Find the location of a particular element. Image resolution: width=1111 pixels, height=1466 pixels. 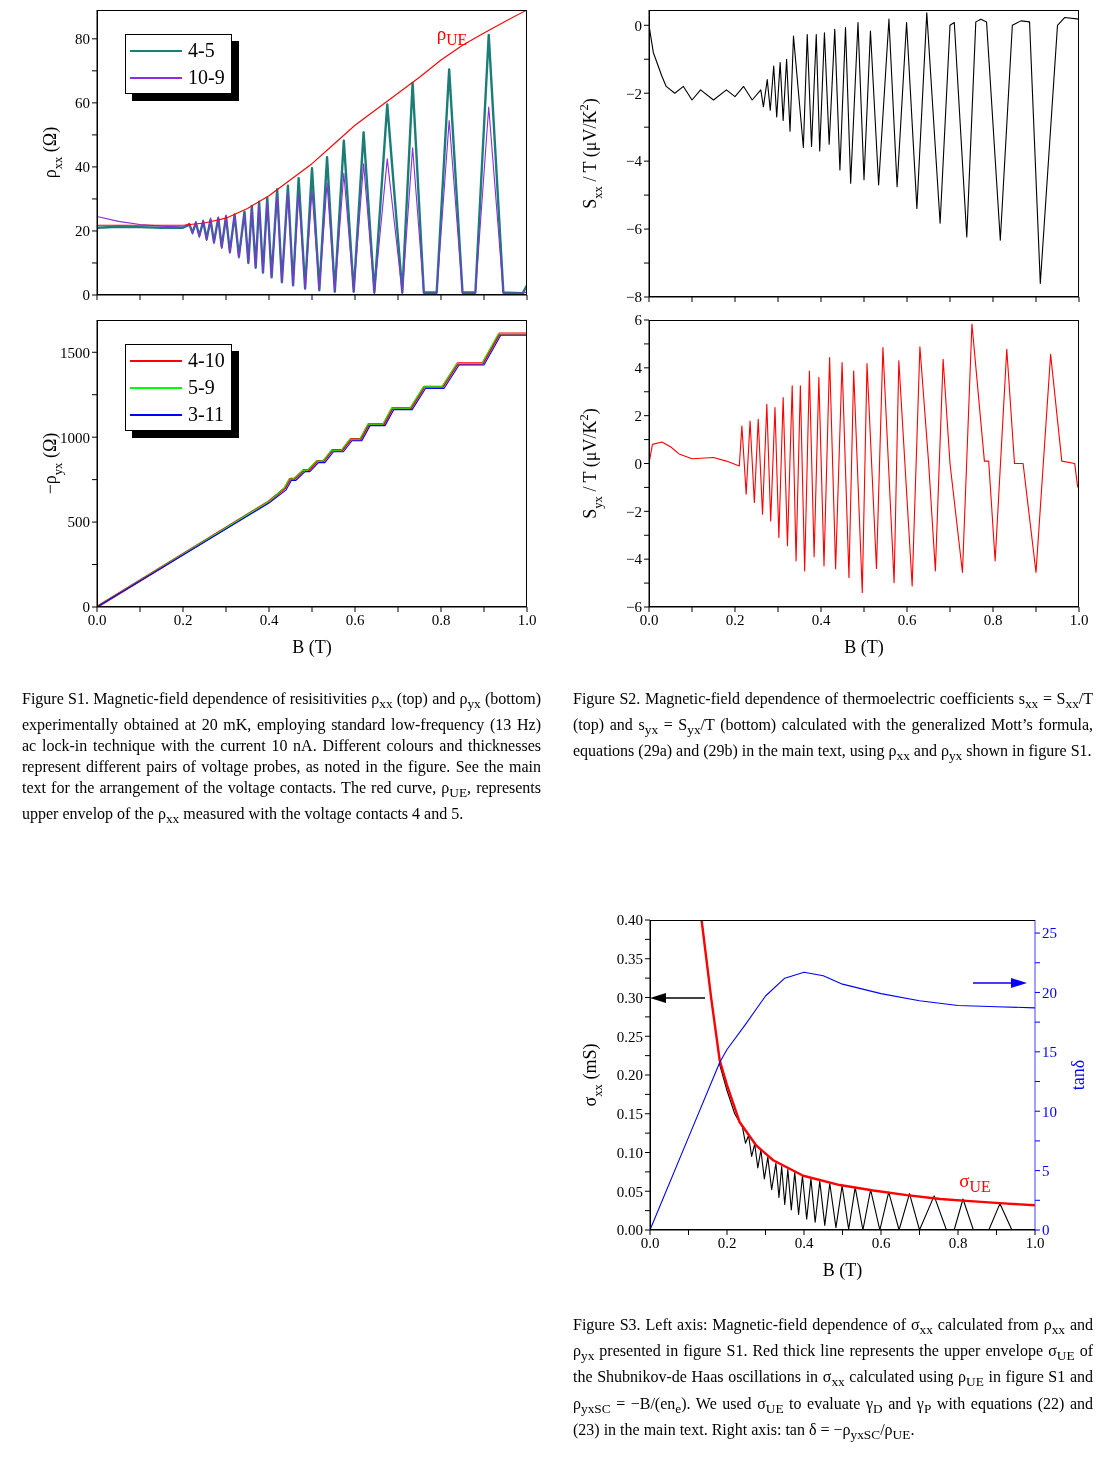

y-tick-label: 0.10 is located at coordinates (629, 1152).